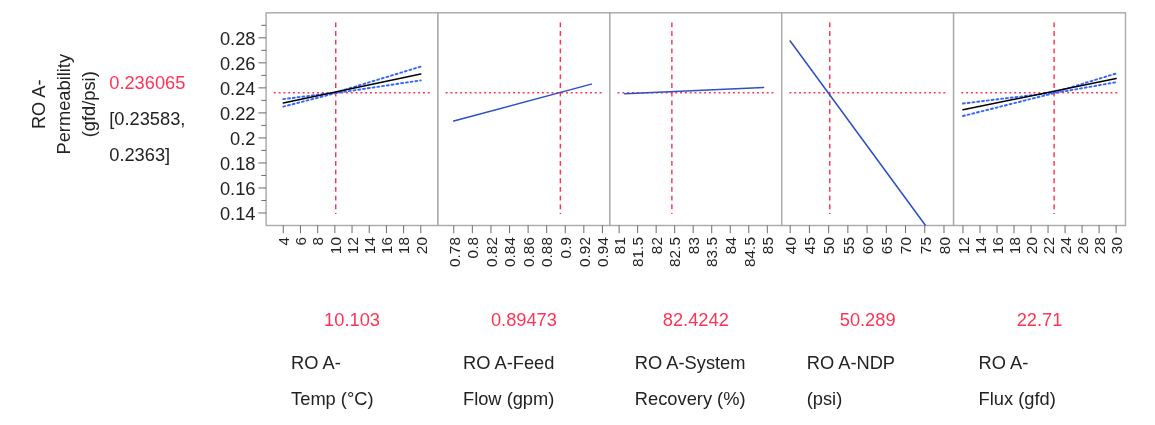 Image resolution: width=1155 pixels, height=425 pixels. What do you see at coordinates (693, 246) in the screenshot?
I see `x-tick-label: 83` at bounding box center [693, 246].